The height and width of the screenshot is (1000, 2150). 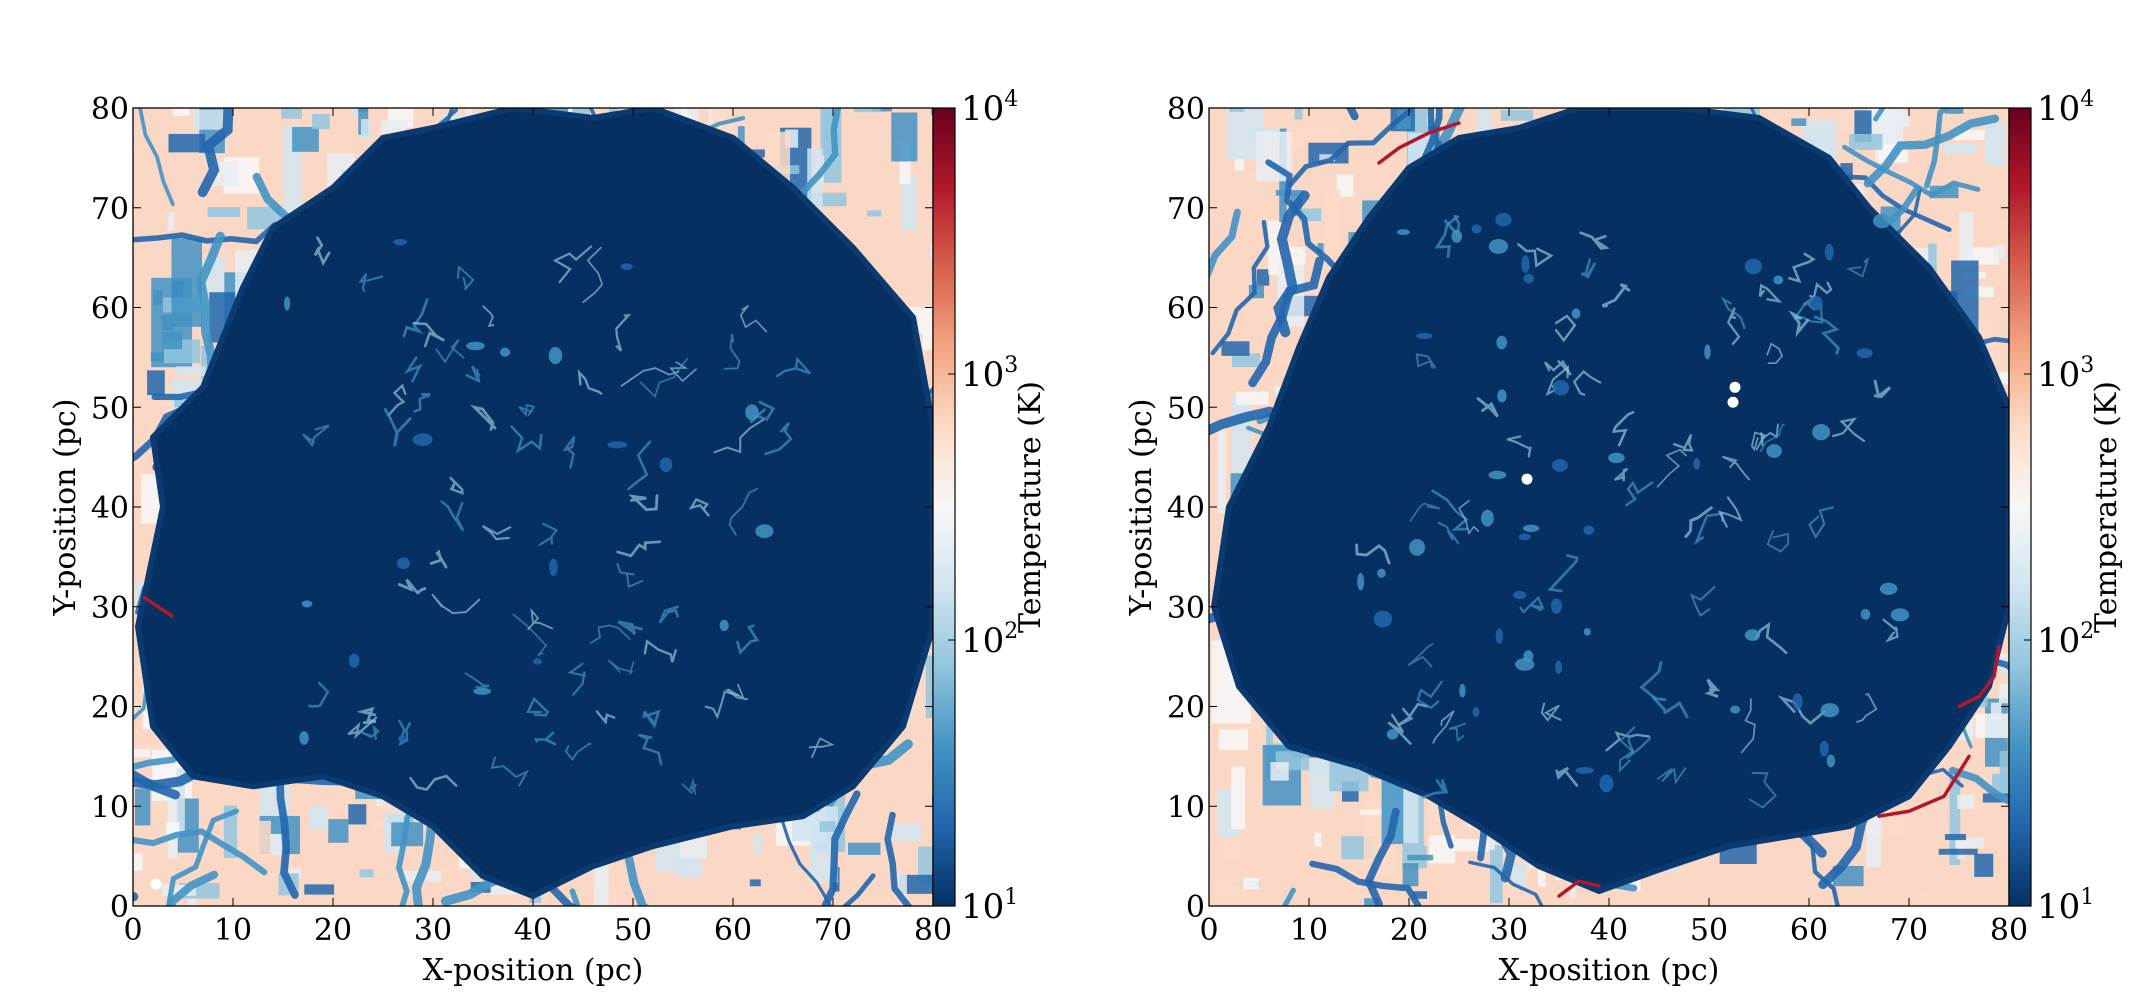 What do you see at coordinates (110, 508) in the screenshot?
I see `y-tick-label: 40` at bounding box center [110, 508].